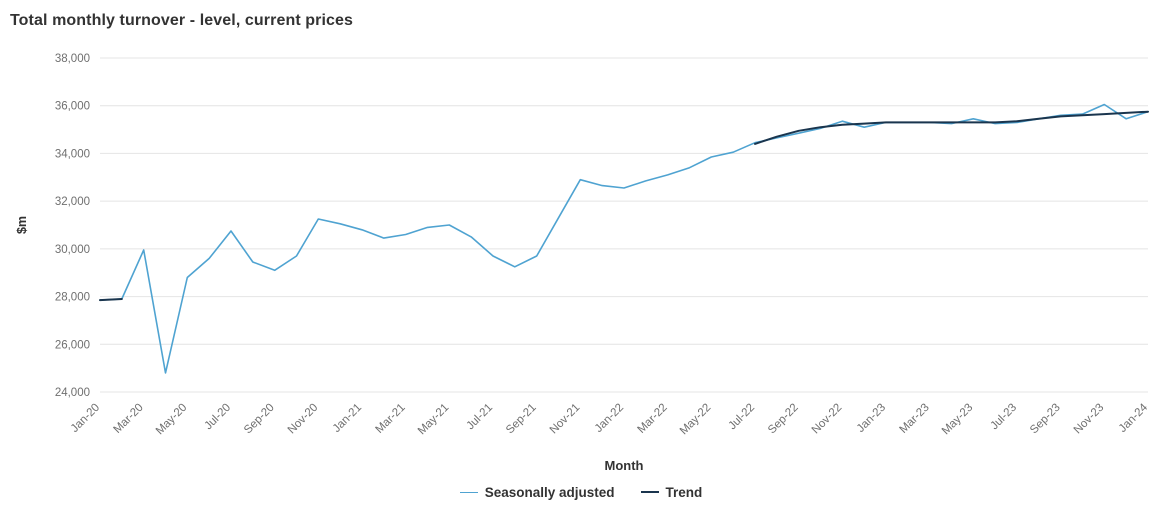 The height and width of the screenshot is (527, 1162). Describe the element at coordinates (479, 417) in the screenshot. I see `x-tick-label: Jul-21` at that location.